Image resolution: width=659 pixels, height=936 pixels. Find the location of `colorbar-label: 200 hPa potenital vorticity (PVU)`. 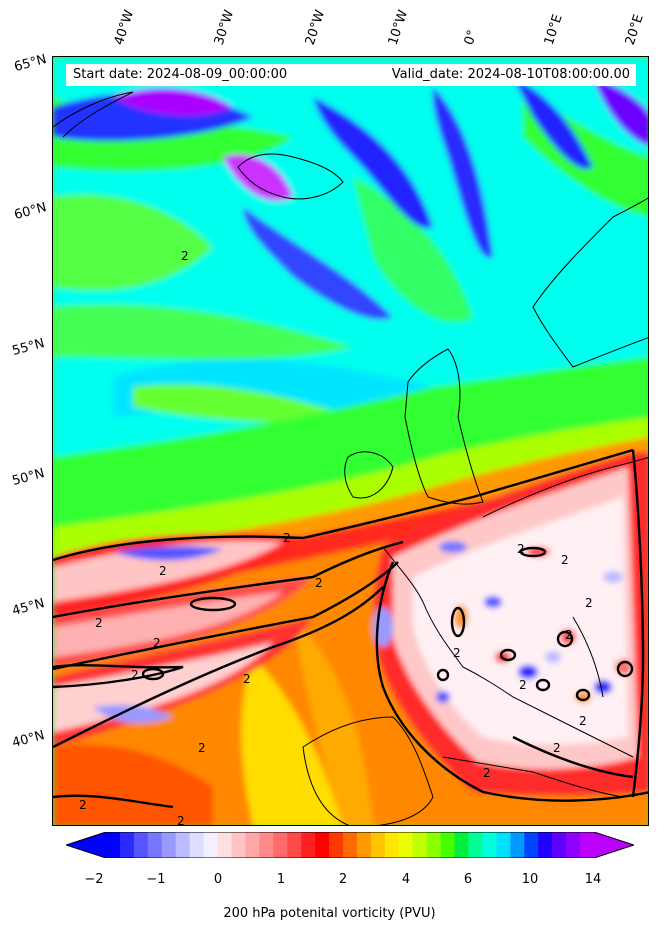

colorbar-label: 200 hPa potenital vorticity (PVU) is located at coordinates (329, 913).